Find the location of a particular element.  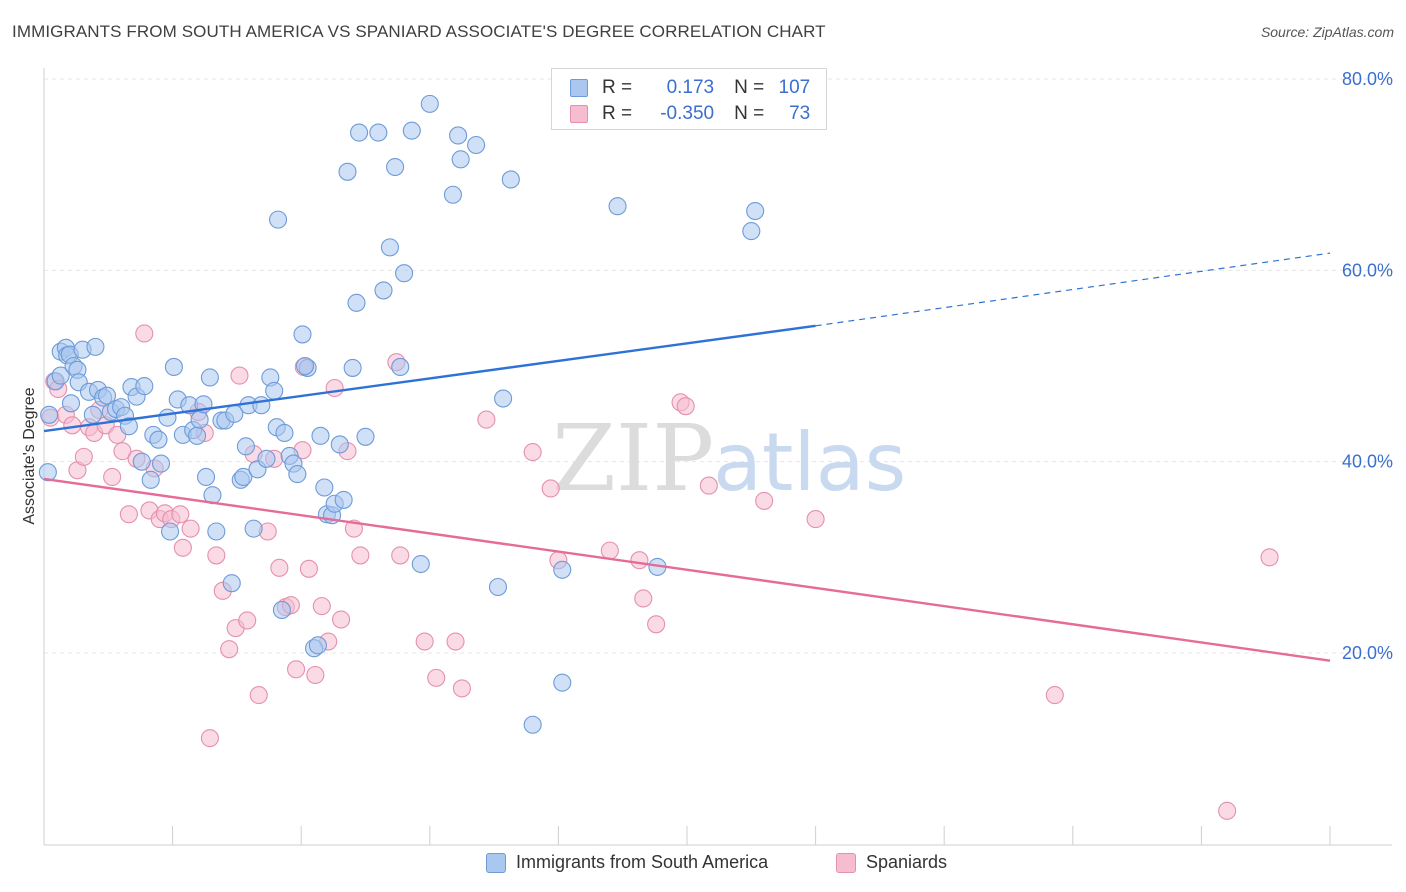

legend-item-spaniards: Spaniards is located at coordinates (891, 862).